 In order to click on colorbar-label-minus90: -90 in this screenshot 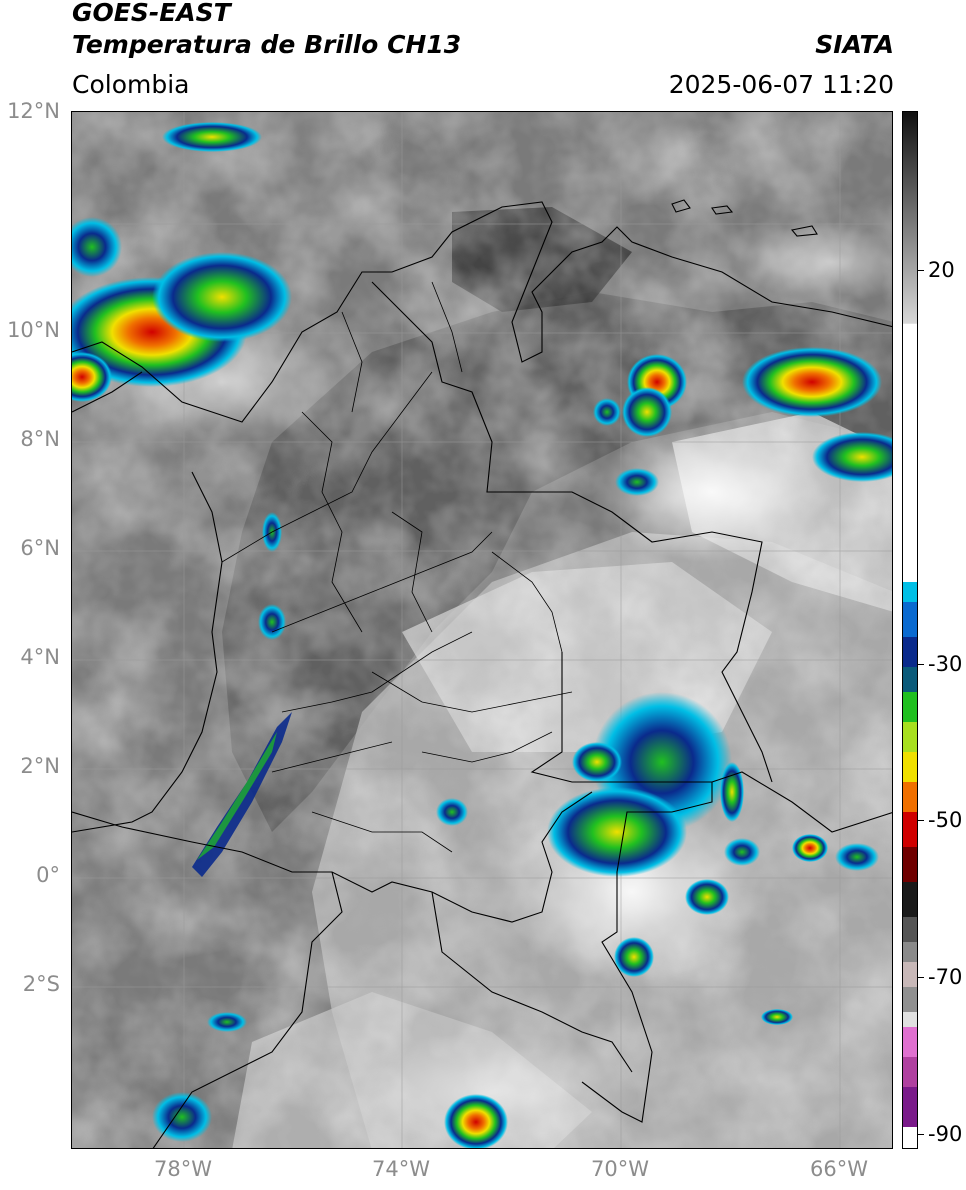, I will do `click(945, 1134)`.